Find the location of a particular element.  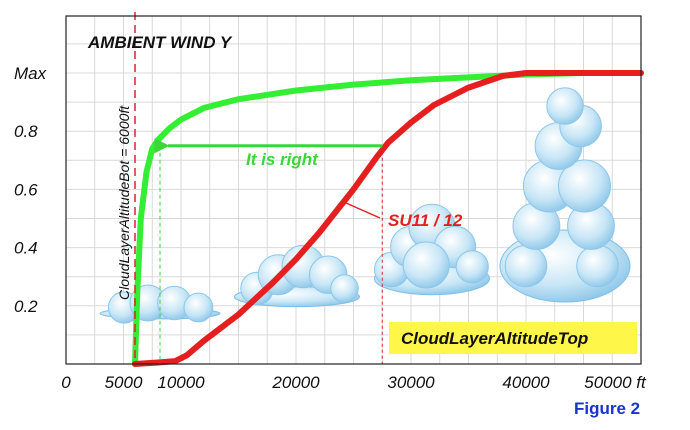

cloud-medium is located at coordinates (297, 276).